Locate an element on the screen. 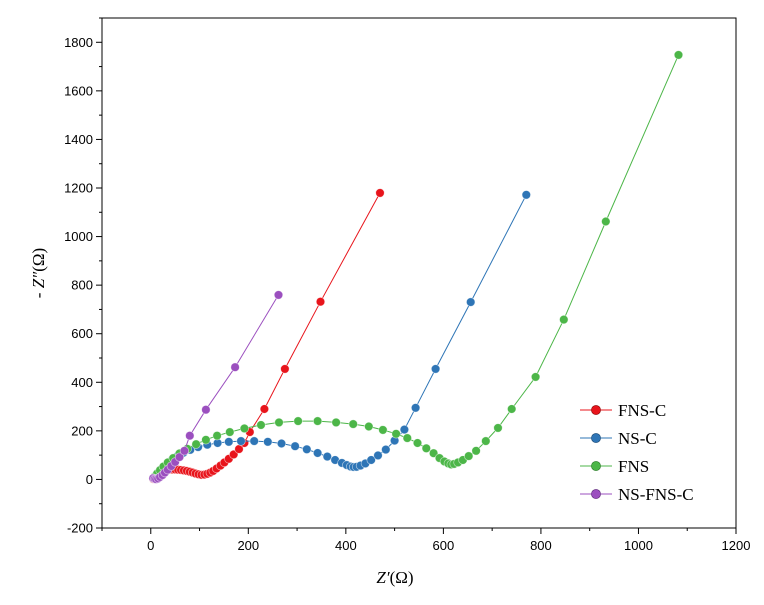 Image resolution: width=764 pixels, height=605 pixels. legend-item-ns-fns-c: NS-FNS-C is located at coordinates (637, 494).